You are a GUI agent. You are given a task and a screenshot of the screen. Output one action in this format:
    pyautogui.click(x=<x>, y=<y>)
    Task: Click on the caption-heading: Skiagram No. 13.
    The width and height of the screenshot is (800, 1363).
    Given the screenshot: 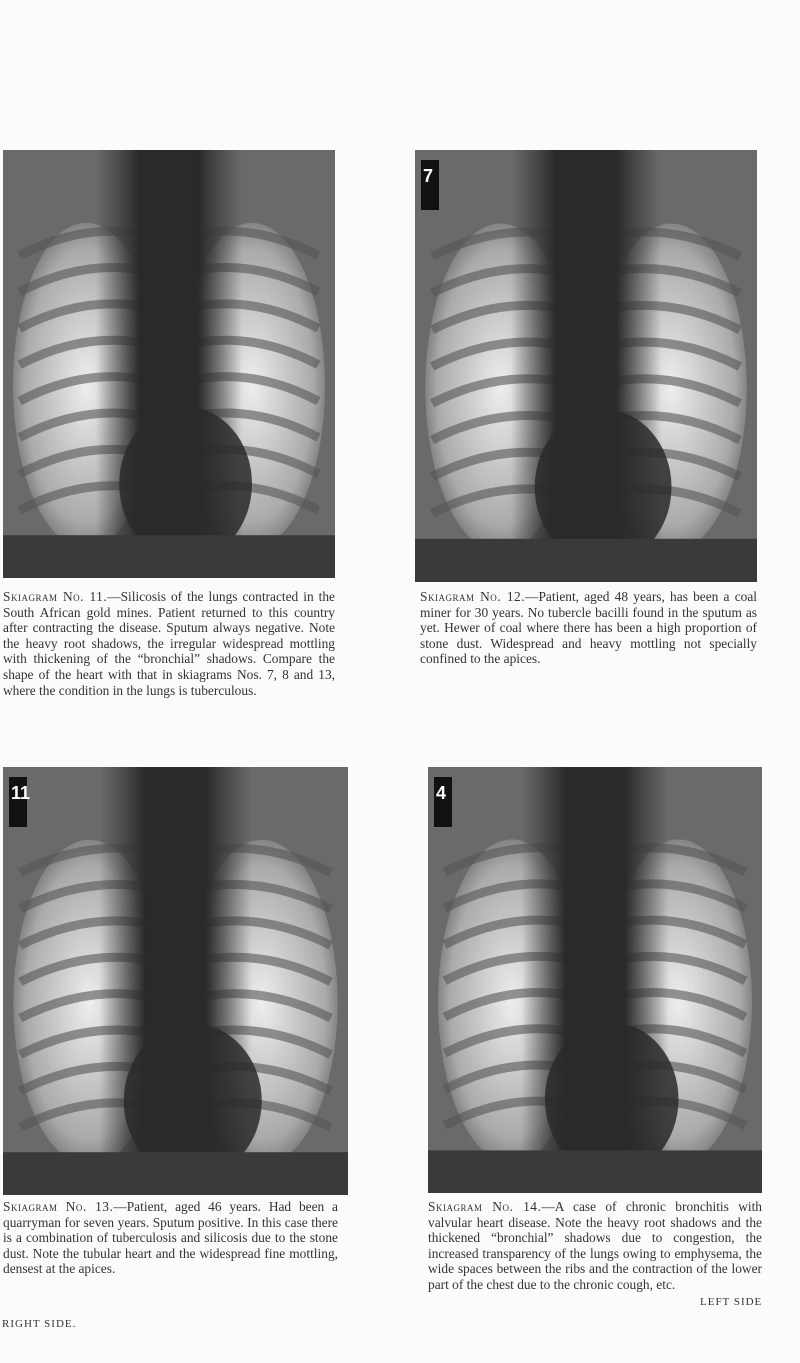 What is the action you would take?
    pyautogui.click(x=58, y=1206)
    